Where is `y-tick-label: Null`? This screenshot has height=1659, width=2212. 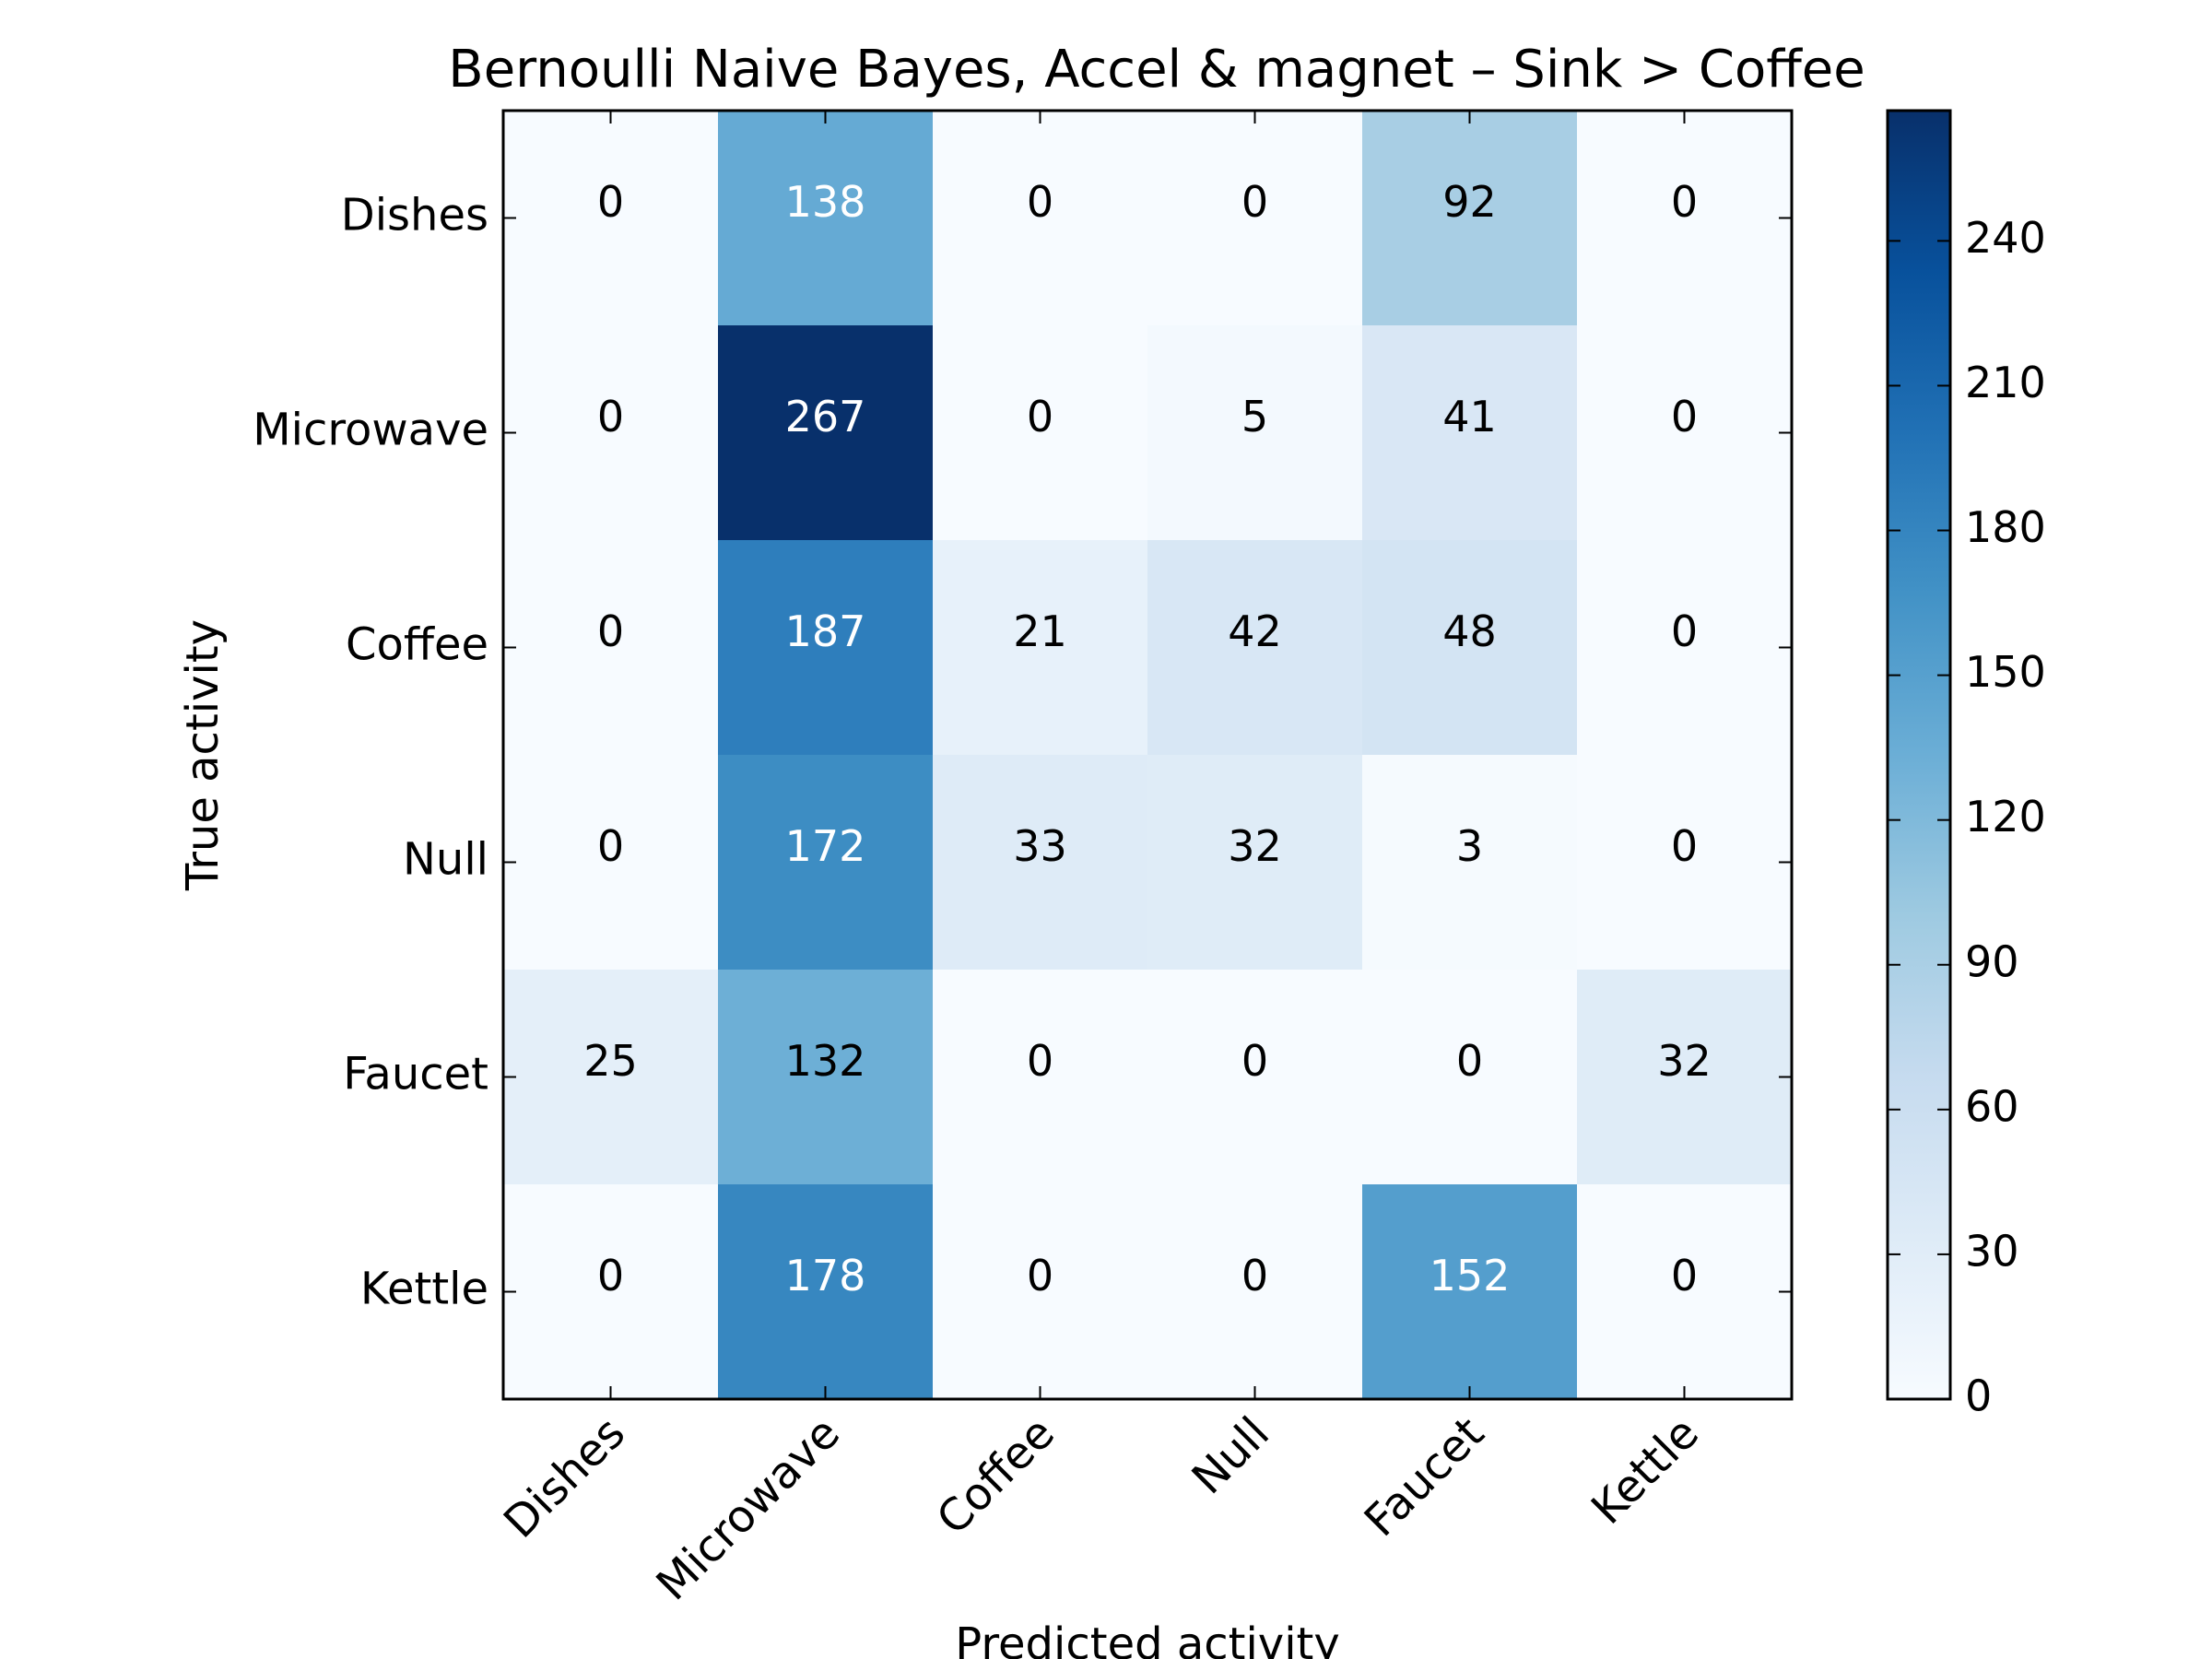 y-tick-label: Null is located at coordinates (445, 860).